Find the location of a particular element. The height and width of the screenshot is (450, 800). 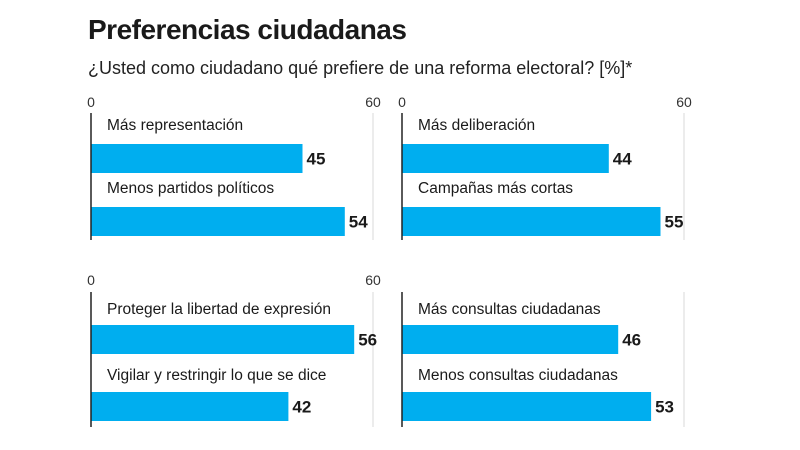

category-label: Menos partidos políticos is located at coordinates (190, 188).